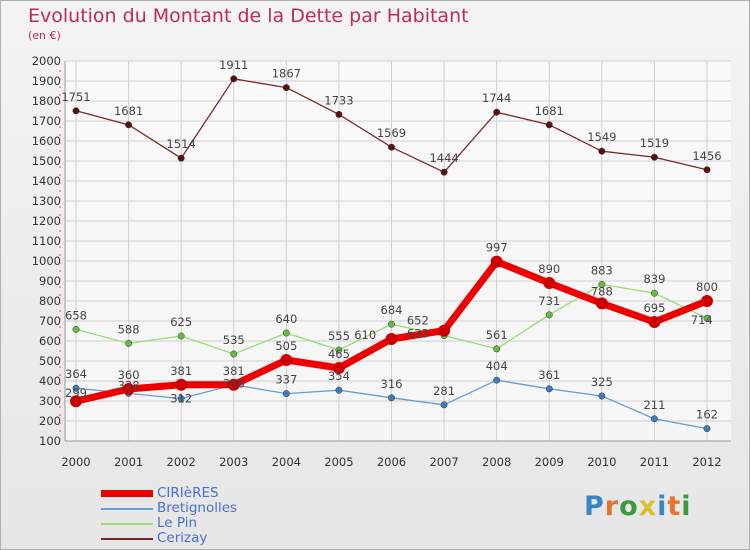 This screenshot has width=750, height=550. I want to click on legend-item-le-pin: Le Pin, so click(169, 523).